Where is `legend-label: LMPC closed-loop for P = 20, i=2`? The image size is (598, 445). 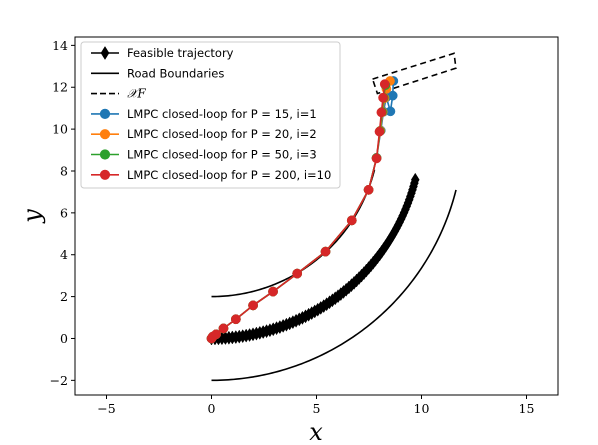
legend-label: LMPC closed-loop for P = 20, i=2 is located at coordinates (222, 134).